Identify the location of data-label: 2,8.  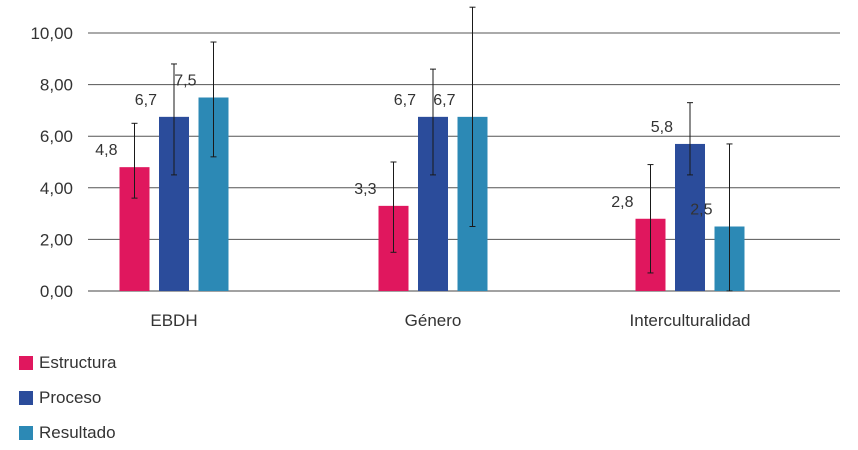
(622, 202).